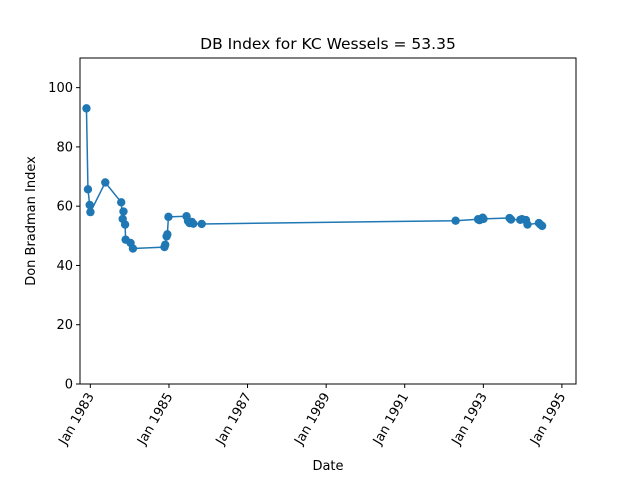  I want to click on y-tick-label: 20, so click(64, 325).